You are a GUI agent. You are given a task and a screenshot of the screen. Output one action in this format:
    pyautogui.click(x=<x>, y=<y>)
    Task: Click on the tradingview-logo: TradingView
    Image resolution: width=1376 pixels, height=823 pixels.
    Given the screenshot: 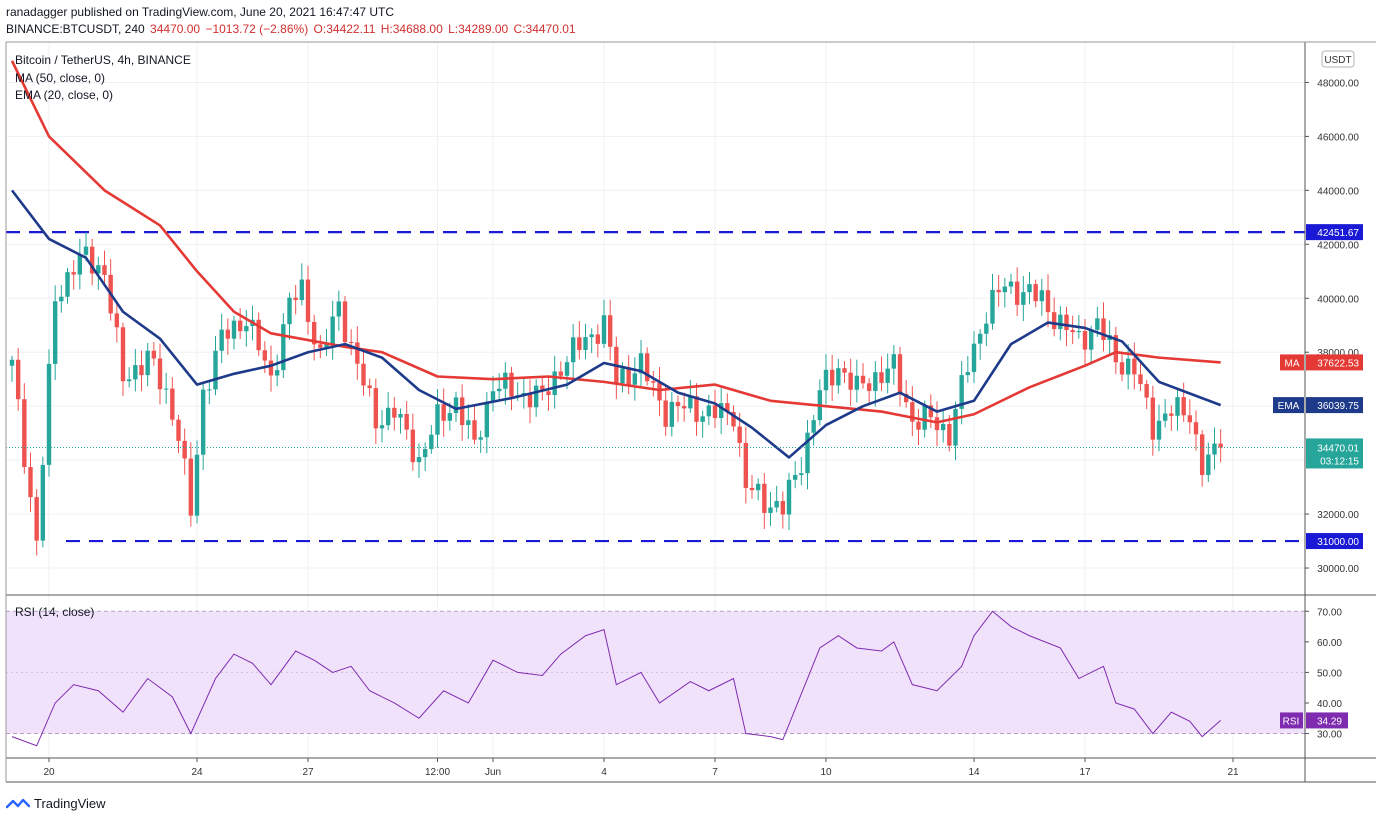 What is the action you would take?
    pyautogui.click(x=56, y=803)
    